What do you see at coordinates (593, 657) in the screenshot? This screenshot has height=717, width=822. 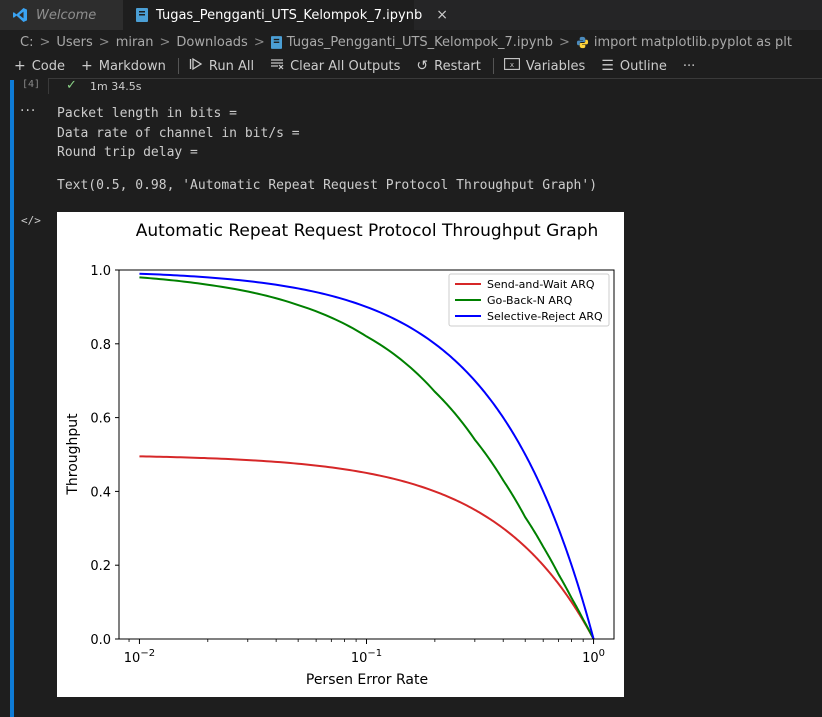 I see `x-tick-label: 10⁰` at bounding box center [593, 657].